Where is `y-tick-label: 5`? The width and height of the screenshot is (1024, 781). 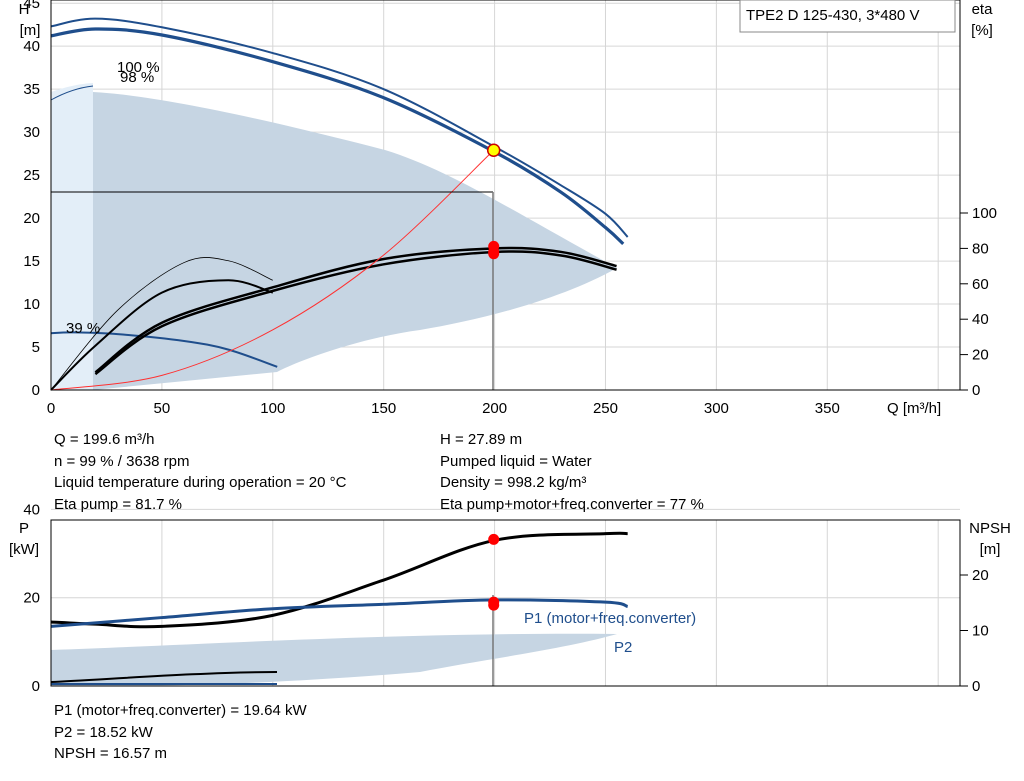 y-tick-label: 5 is located at coordinates (36, 347).